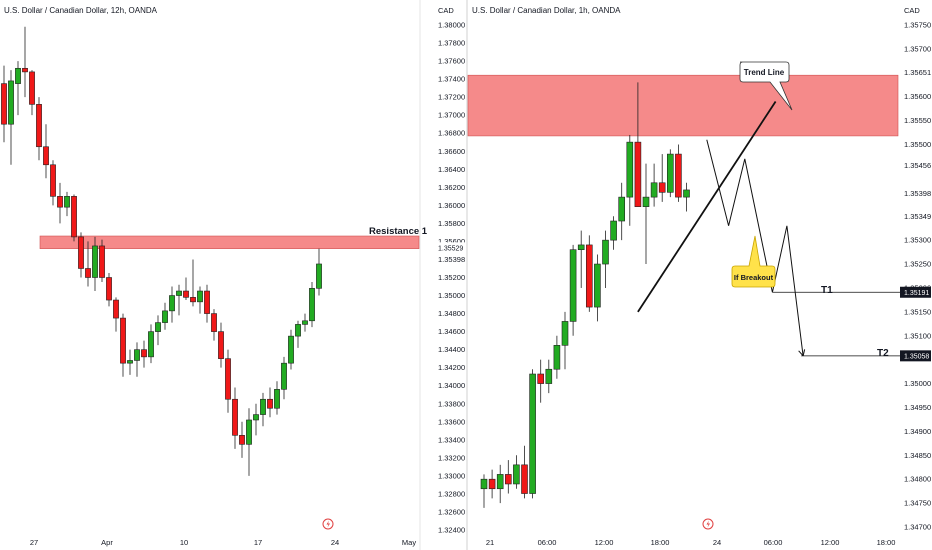 The height and width of the screenshot is (550, 932). Describe the element at coordinates (451, 475) in the screenshot. I see `left-y-tick-label: 1.33000` at that location.